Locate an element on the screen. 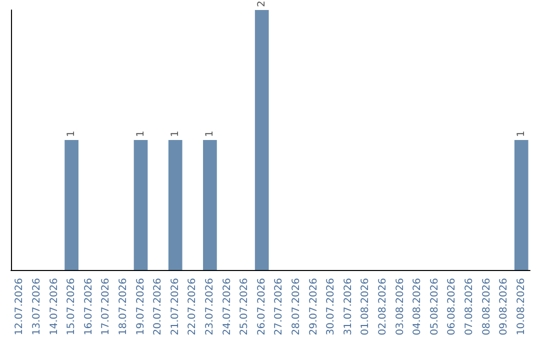 The image size is (540, 340). x-tick-label: 15.07.2026 is located at coordinates (72, 307).